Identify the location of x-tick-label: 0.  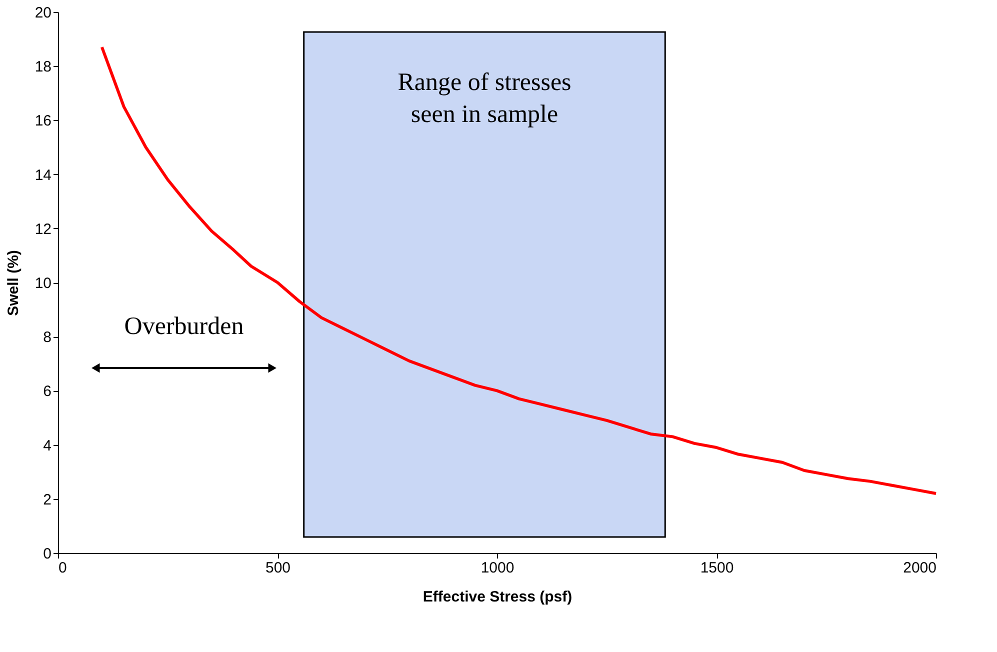
(62, 568).